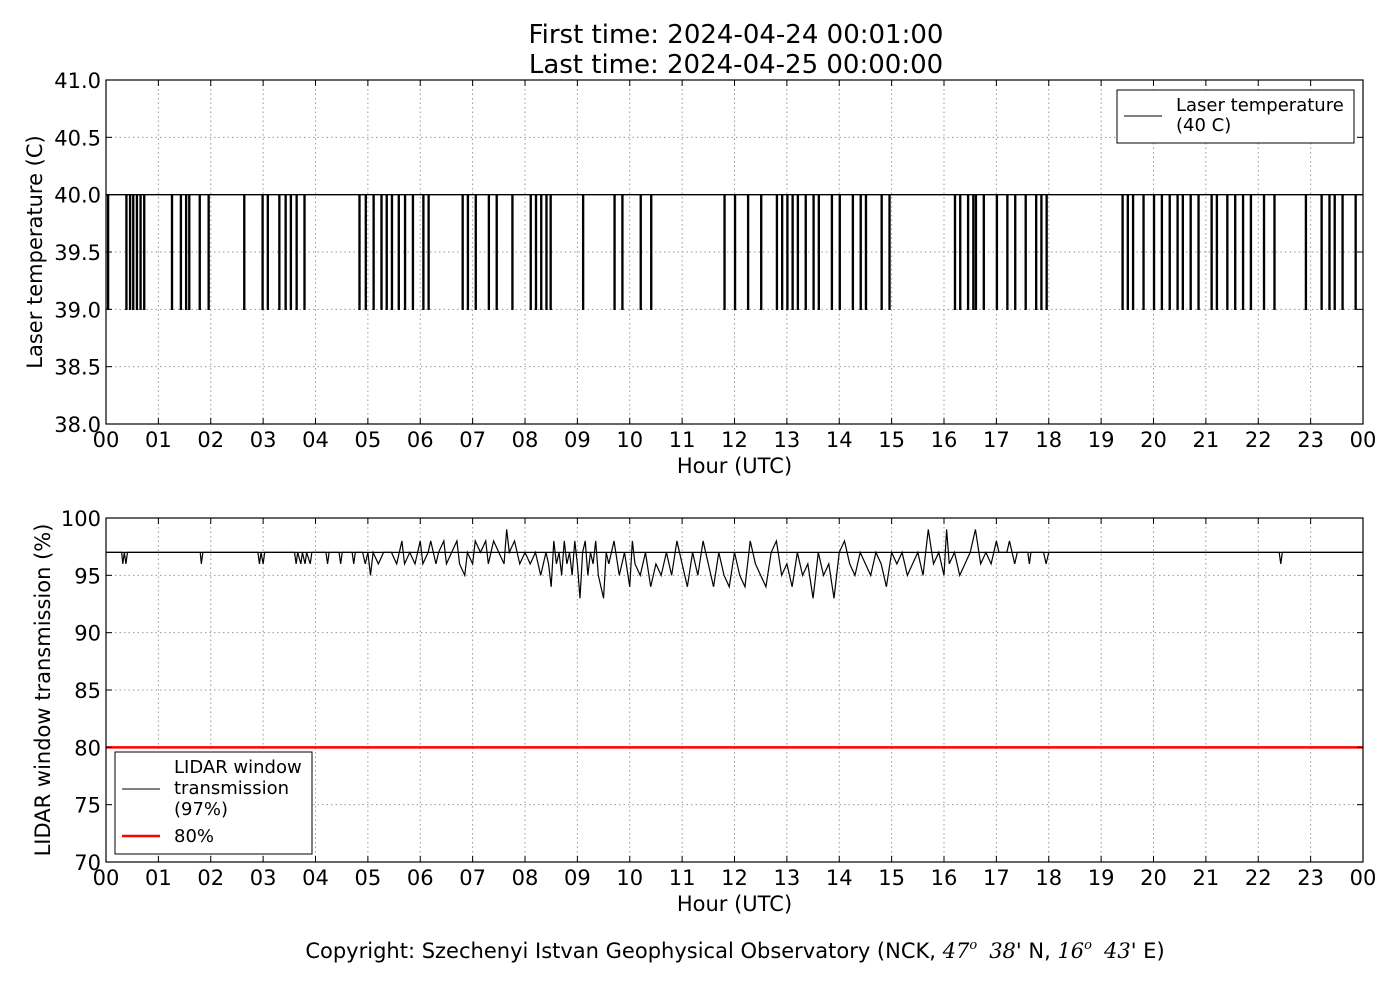 Image resolution: width=1400 pixels, height=1000 pixels. I want to click on legend: LIDAR window transmission (97%) 80%, so click(213, 803).